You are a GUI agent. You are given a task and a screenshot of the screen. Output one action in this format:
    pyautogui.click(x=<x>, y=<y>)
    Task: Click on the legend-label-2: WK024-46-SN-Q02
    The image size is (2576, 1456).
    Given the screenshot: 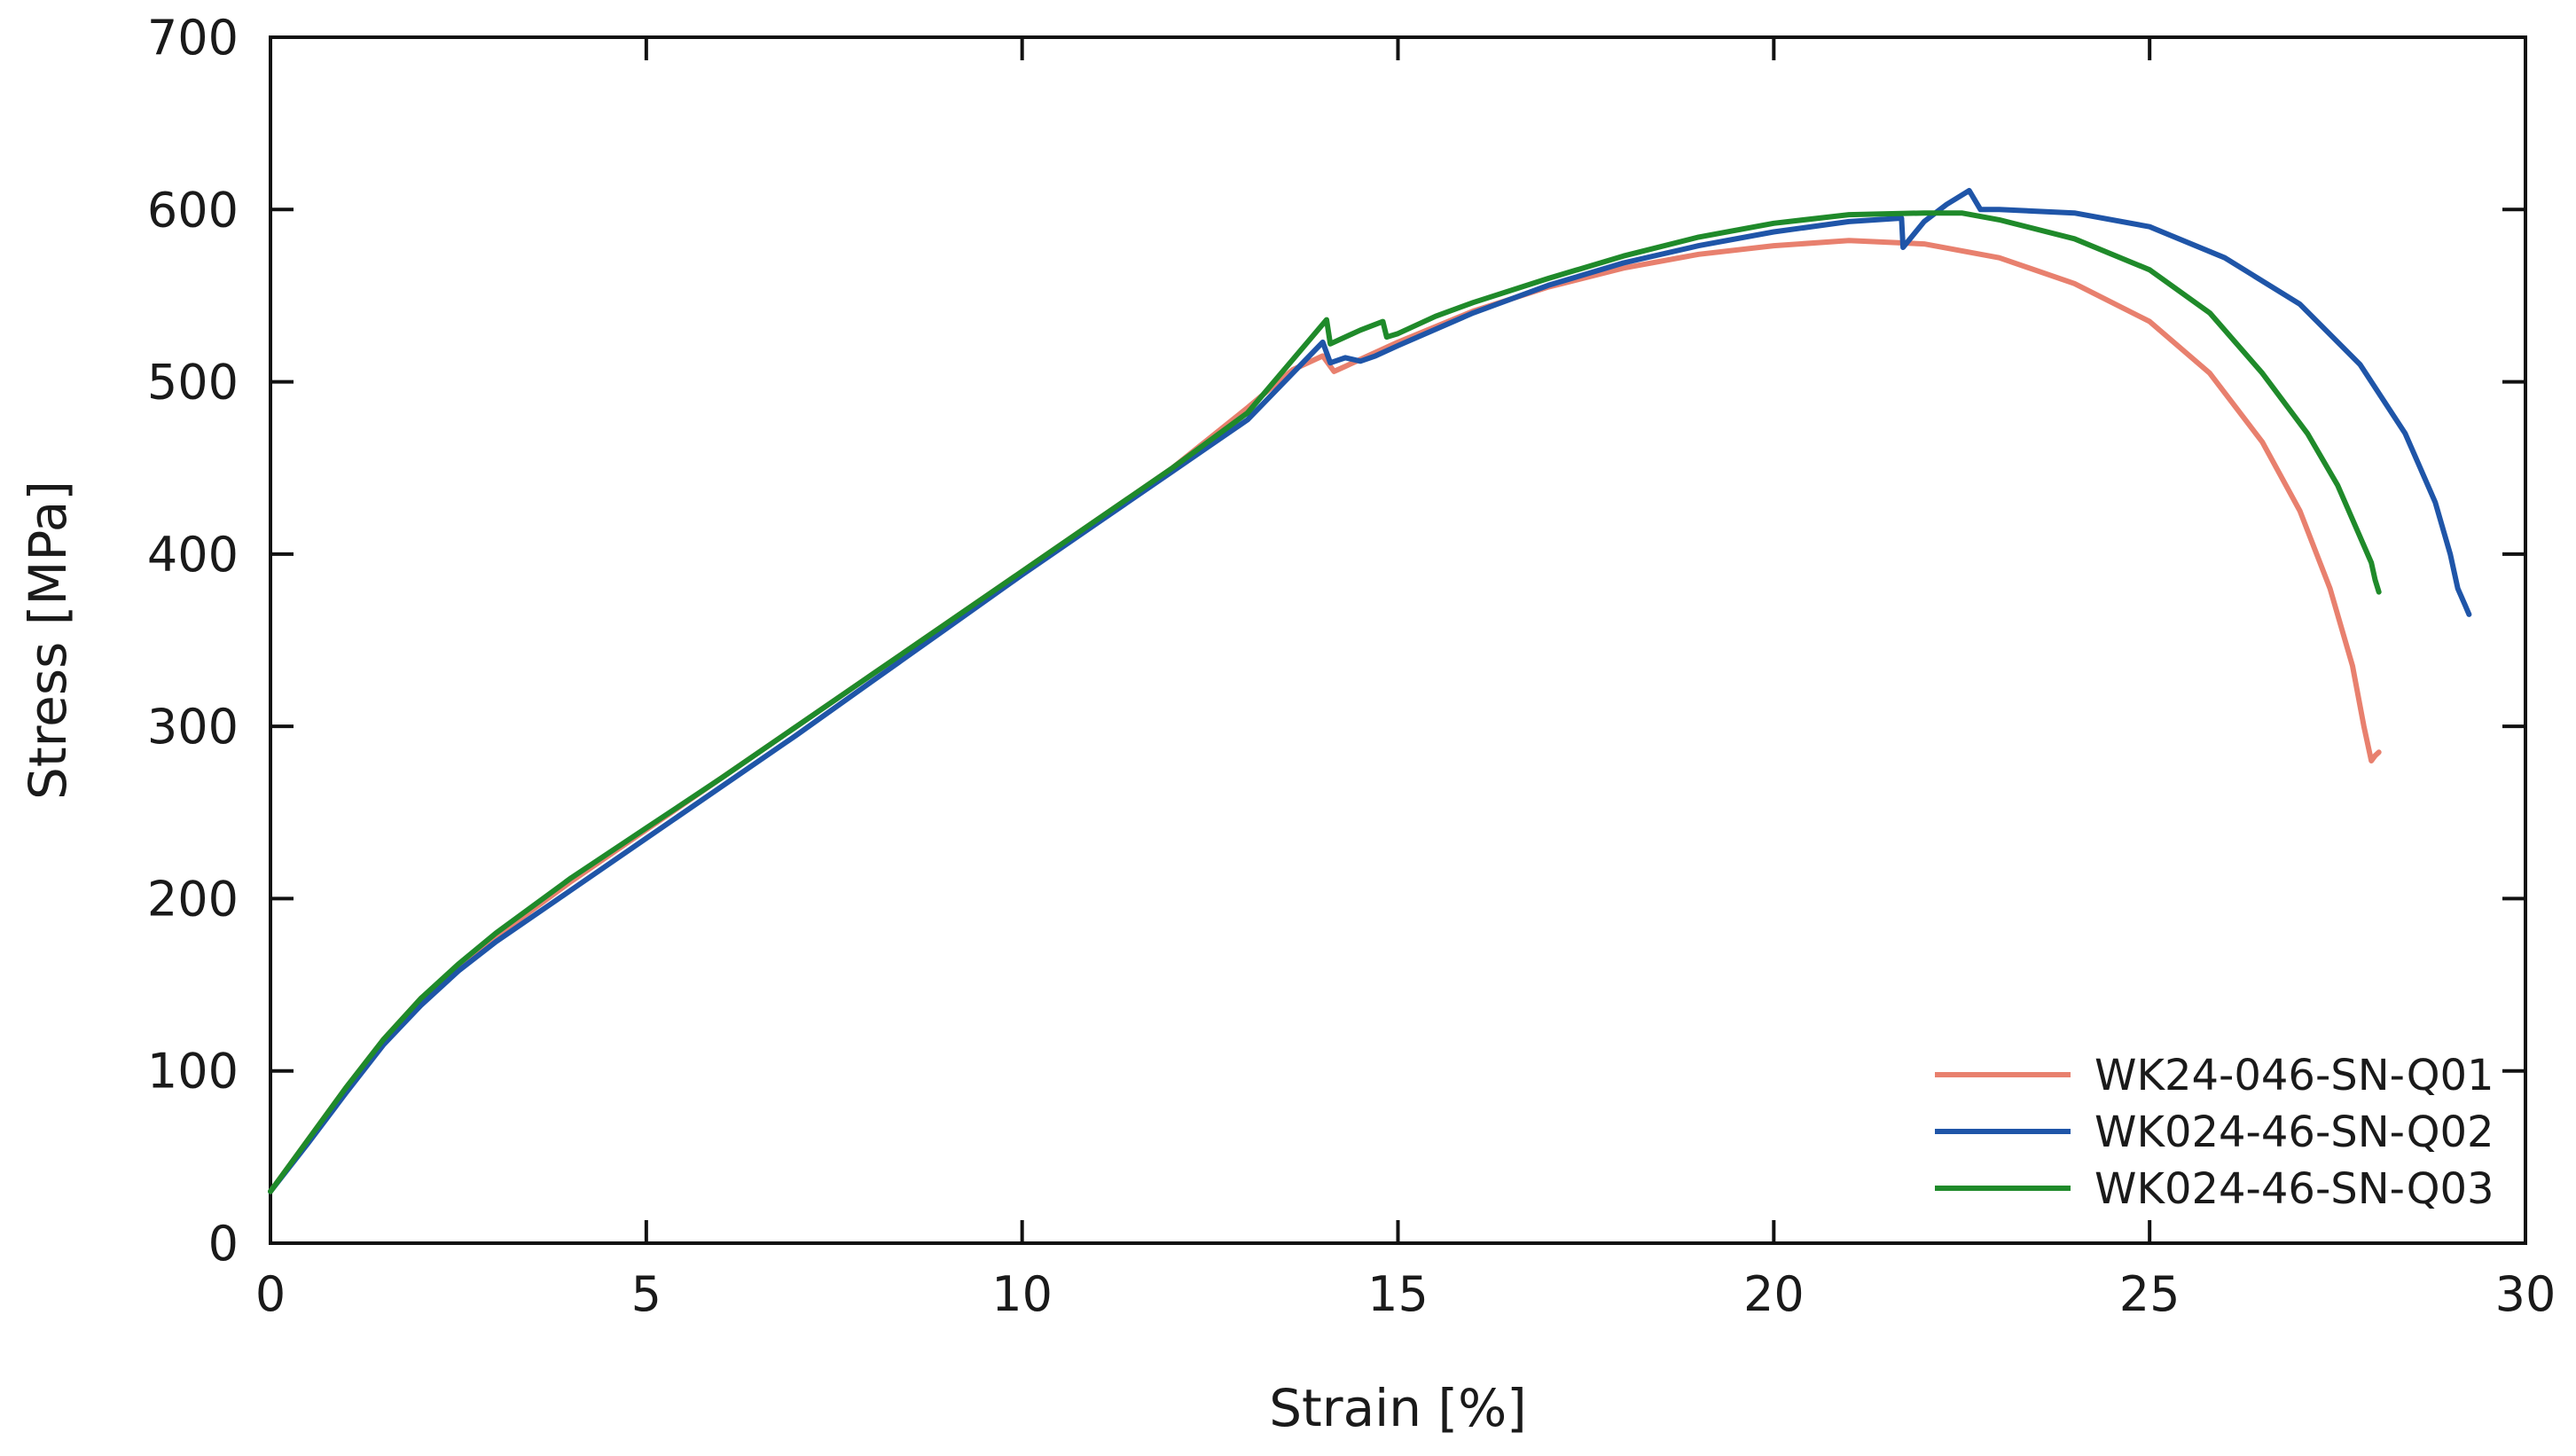 What is the action you would take?
    pyautogui.click(x=2294, y=1132)
    